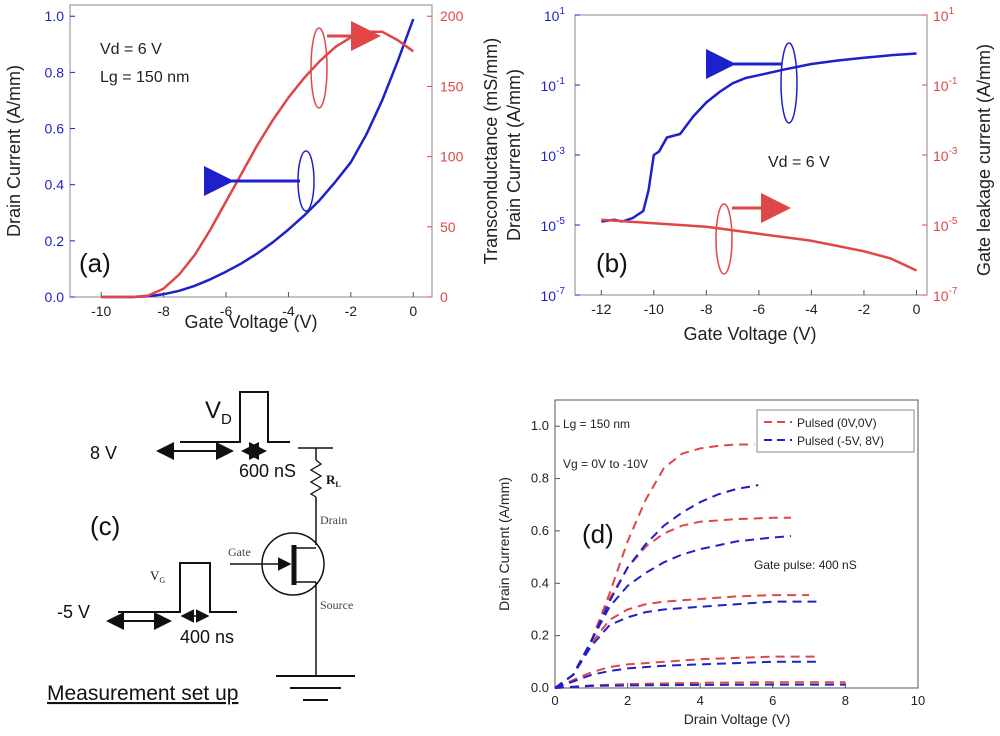  I want to click on panel-b-xtick-label: -4, so click(811, 309).